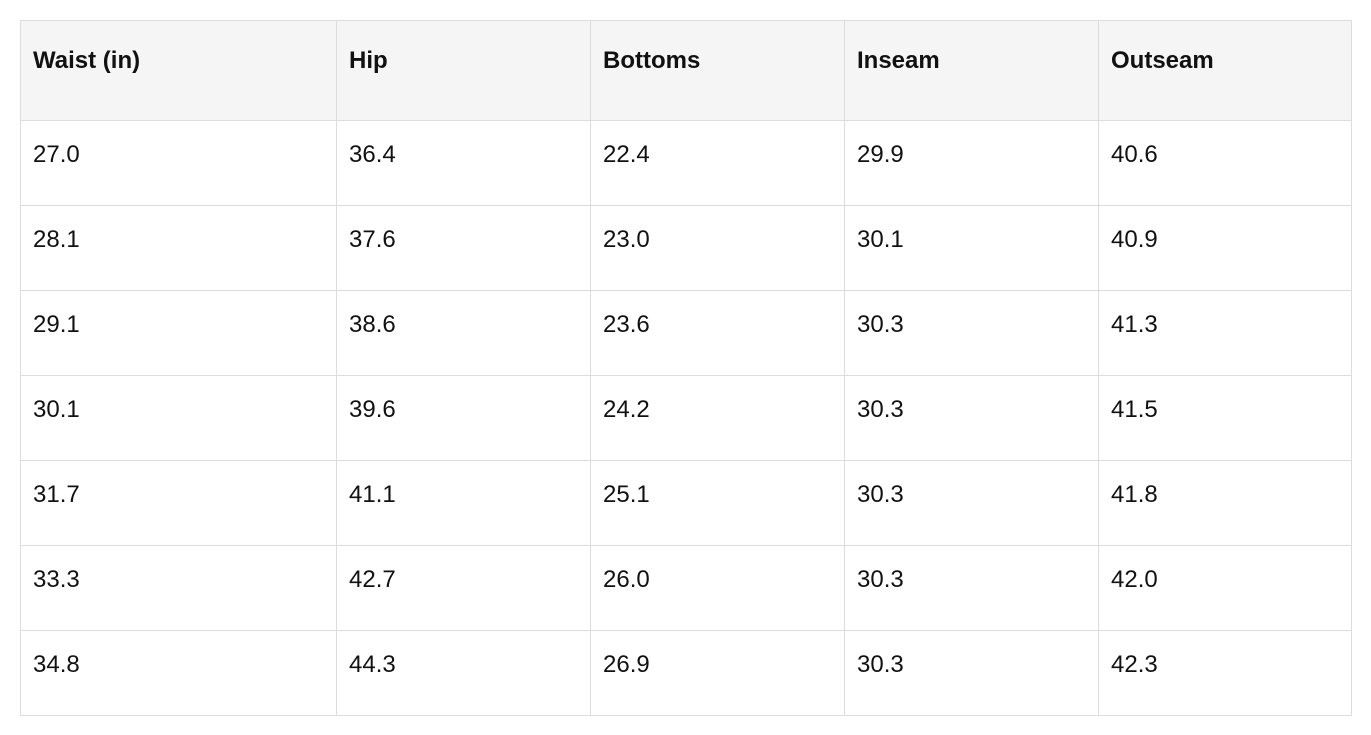 The image size is (1371, 735). Describe the element at coordinates (1225, 163) in the screenshot. I see `table-cell: 40.6` at that location.